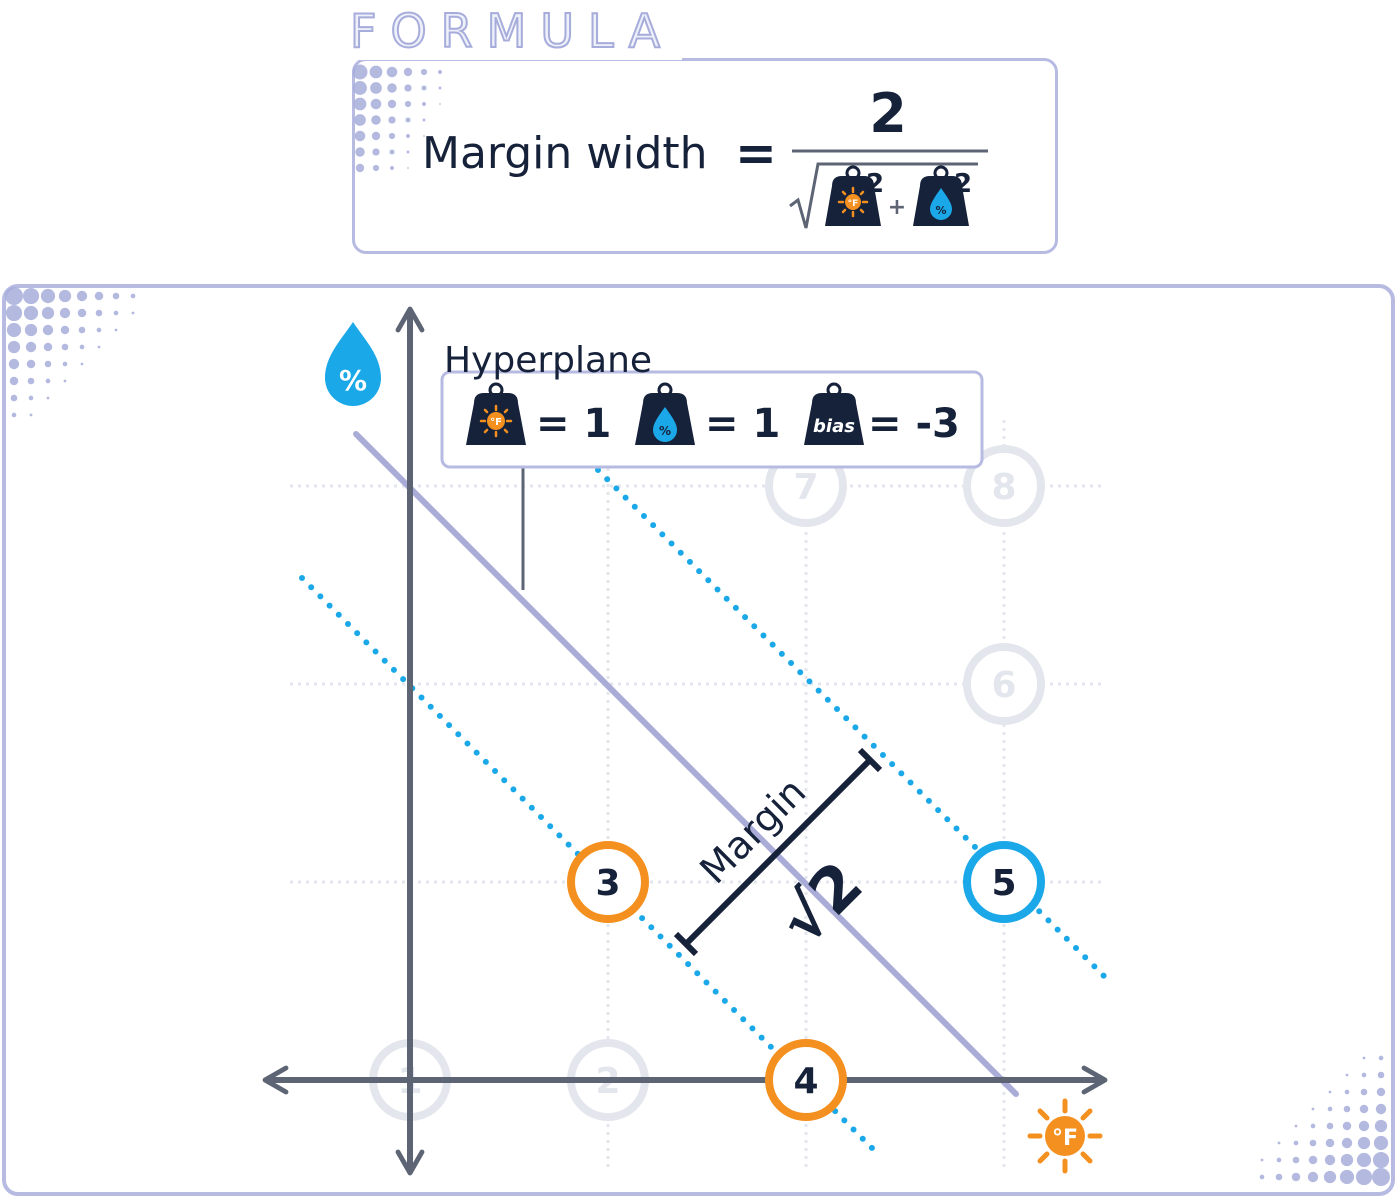 This screenshot has width=1400, height=1201. Describe the element at coordinates (805, 487) in the screenshot. I see `data-point-label: 7` at that location.